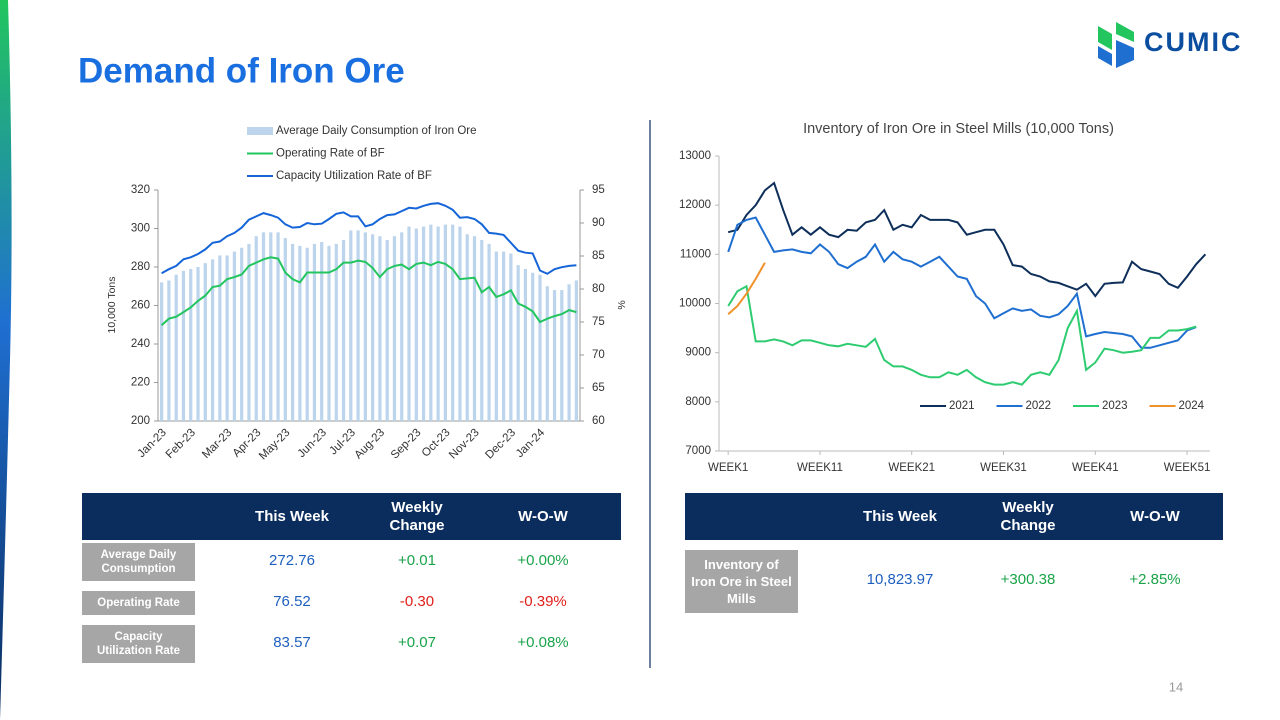 Image resolution: width=1280 pixels, height=720 pixels. Describe the element at coordinates (292, 642) in the screenshot. I see `table-cell: 83.57` at that location.